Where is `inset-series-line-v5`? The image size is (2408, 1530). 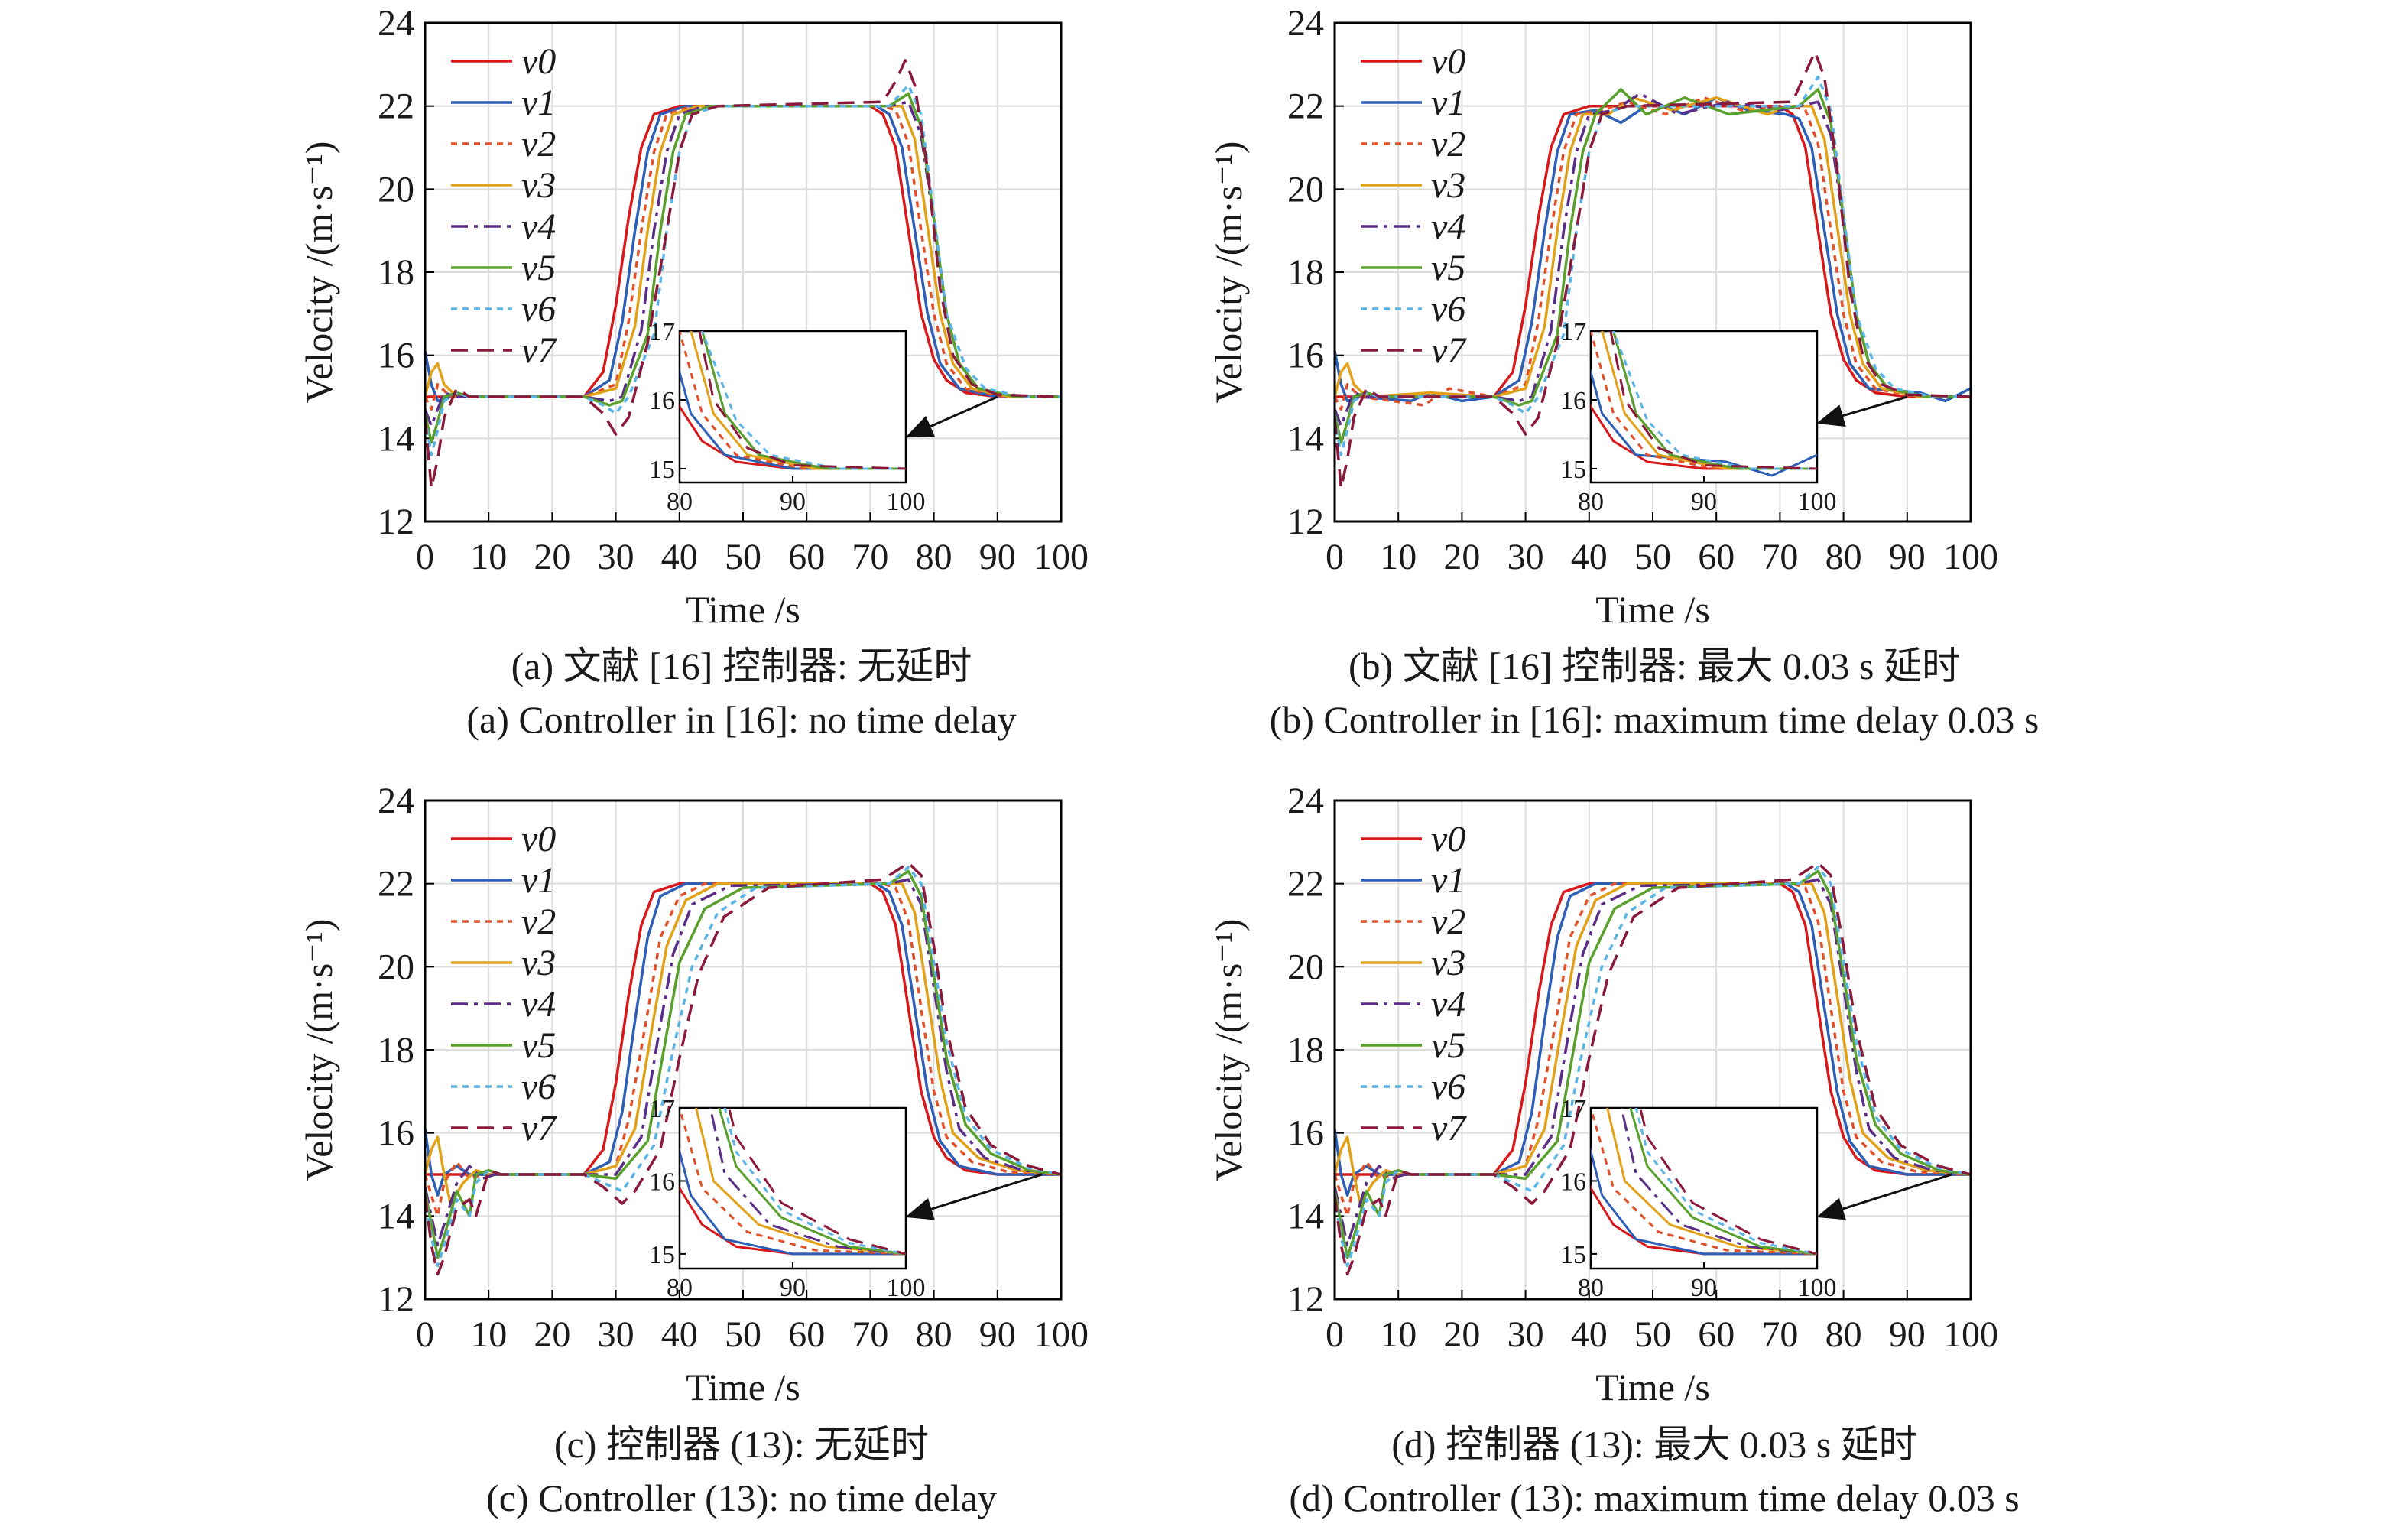 inset-series-line-v5 is located at coordinates (804, 400).